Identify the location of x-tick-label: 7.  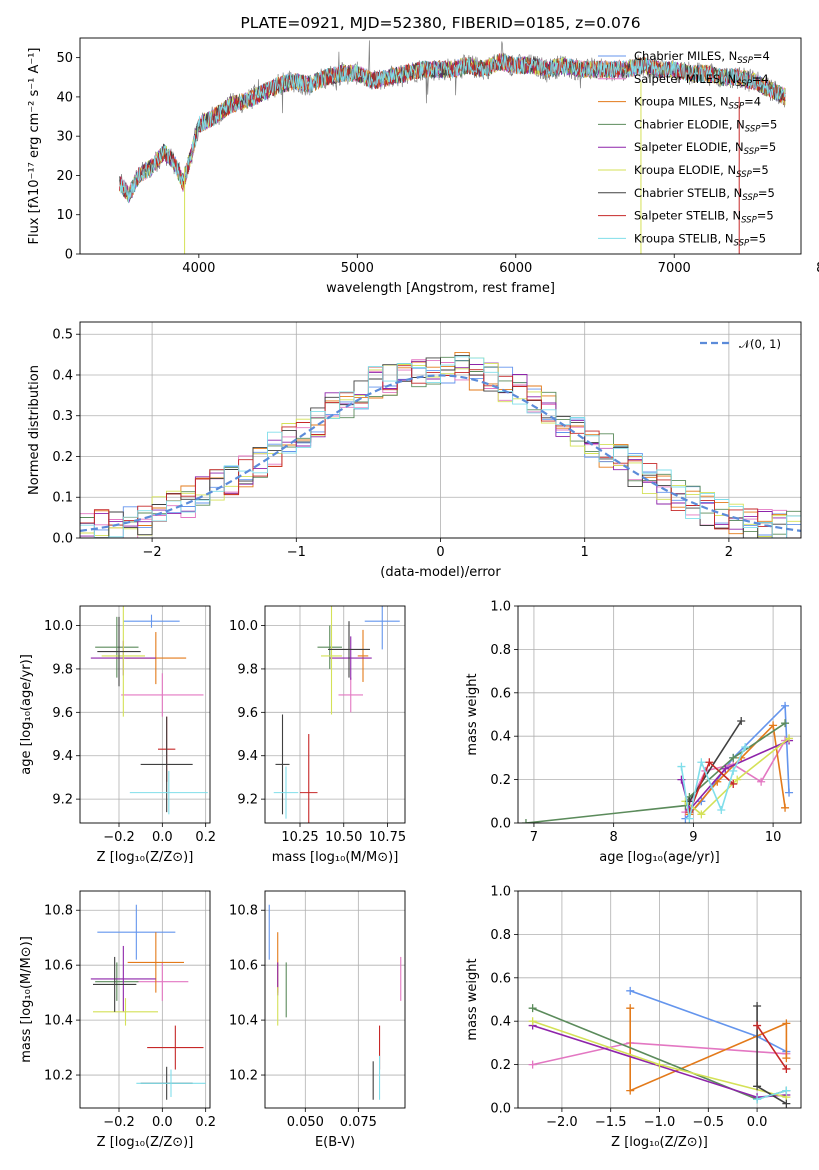
(534, 837).